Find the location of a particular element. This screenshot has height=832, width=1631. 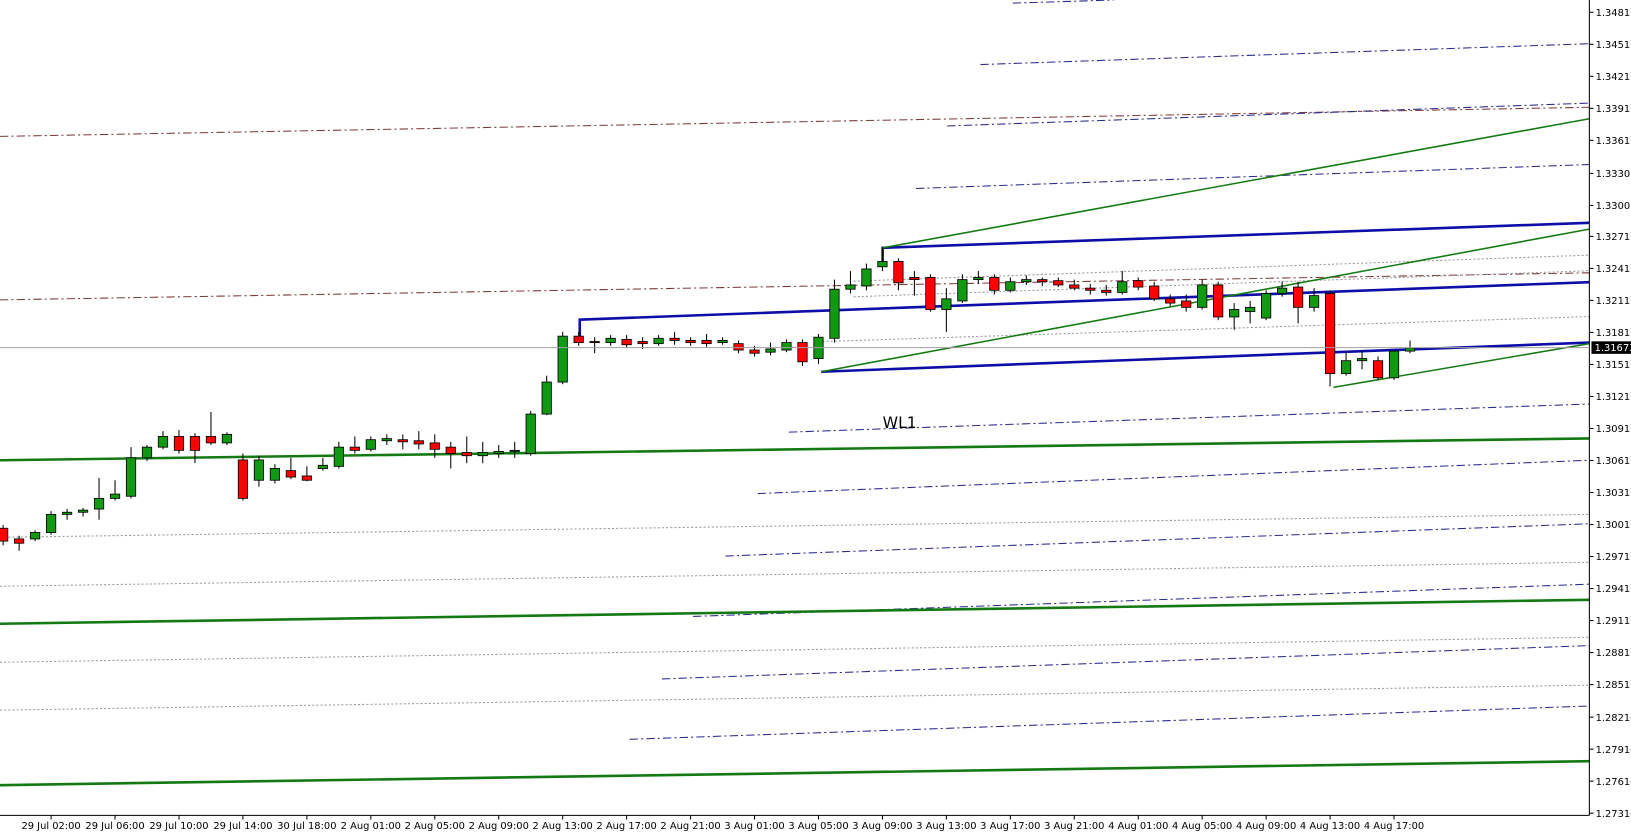

x-tick-label: 3 Aug 13:00 is located at coordinates (946, 826).